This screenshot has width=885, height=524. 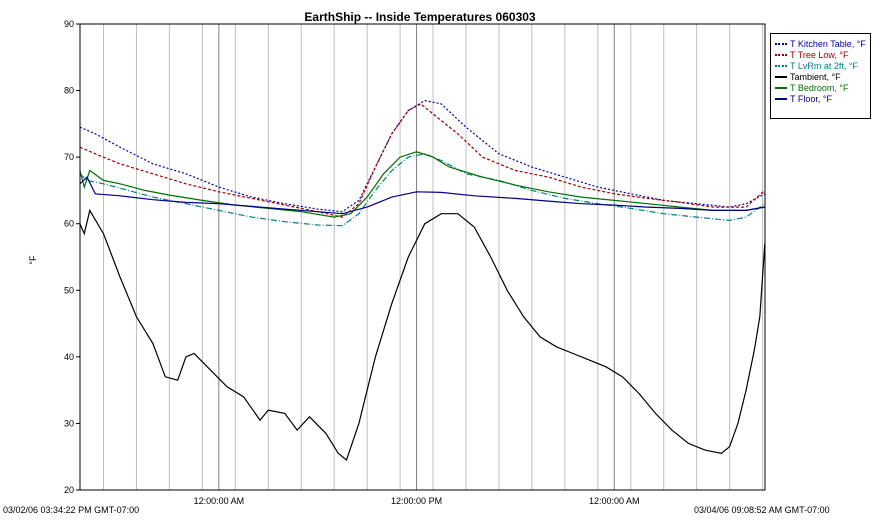 What do you see at coordinates (69, 91) in the screenshot?
I see `y-tick-label: 80` at bounding box center [69, 91].